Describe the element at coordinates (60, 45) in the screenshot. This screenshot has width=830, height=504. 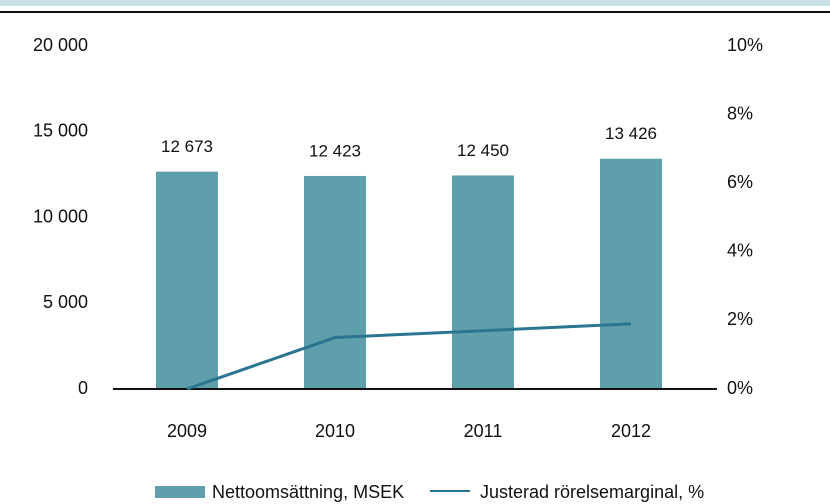
I see `y-tick-label: 20 000` at that location.